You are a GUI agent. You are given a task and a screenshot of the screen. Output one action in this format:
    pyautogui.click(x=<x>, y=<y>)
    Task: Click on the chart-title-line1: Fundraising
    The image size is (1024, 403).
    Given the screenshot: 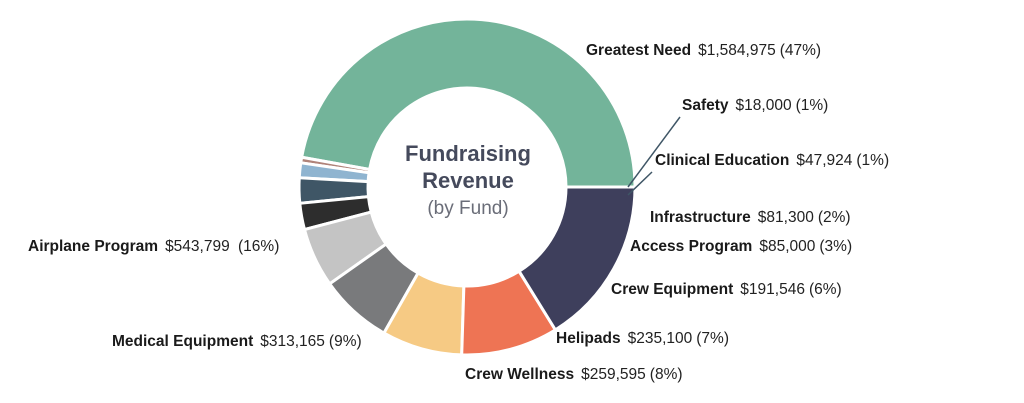 What is the action you would take?
    pyautogui.click(x=468, y=153)
    